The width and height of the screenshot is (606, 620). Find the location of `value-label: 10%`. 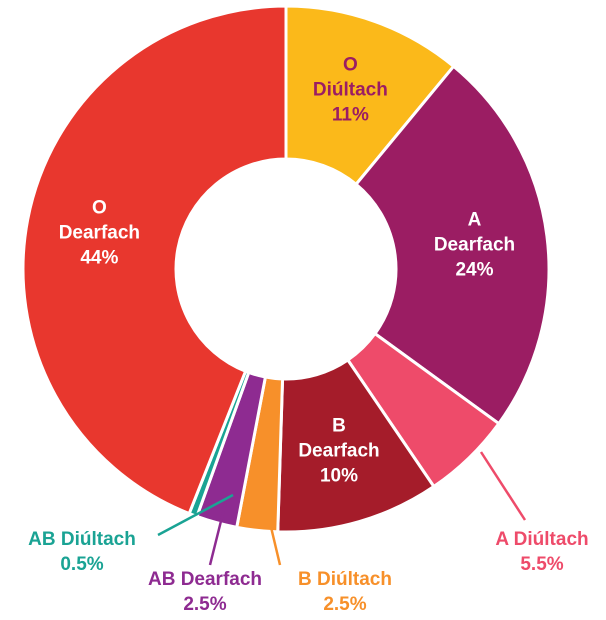

value-label: 10% is located at coordinates (339, 476).